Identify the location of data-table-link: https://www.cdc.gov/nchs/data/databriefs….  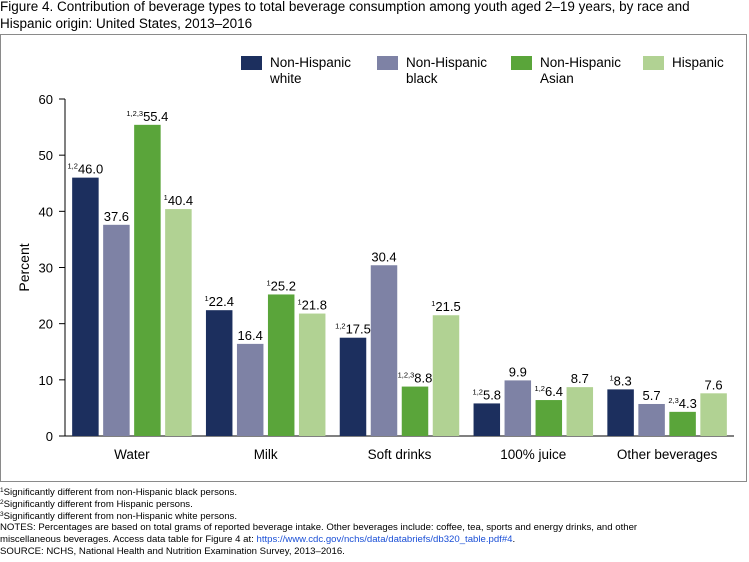
(384, 540).